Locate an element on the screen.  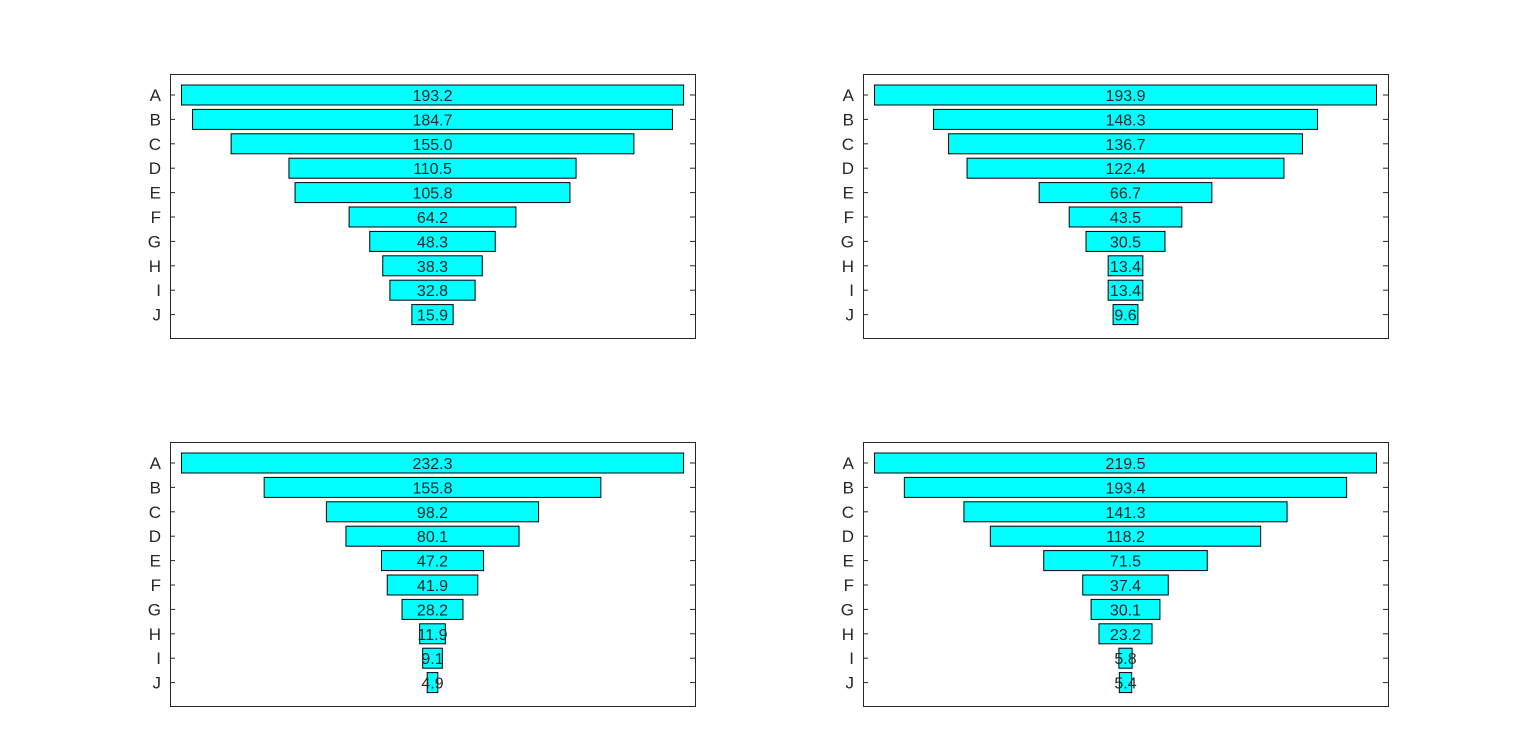
data-label-A: 193.2 is located at coordinates (432, 96).